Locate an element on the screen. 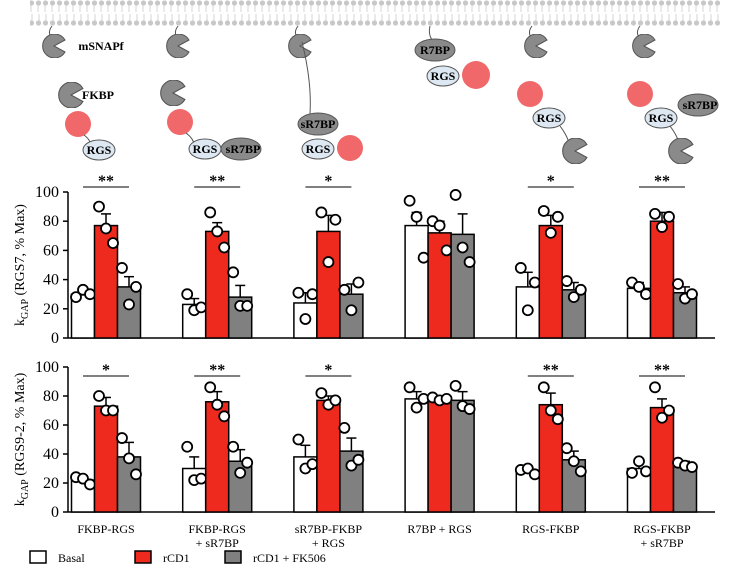 This screenshot has width=745, height=568. y-tick-label: 60 is located at coordinates (51, 250).